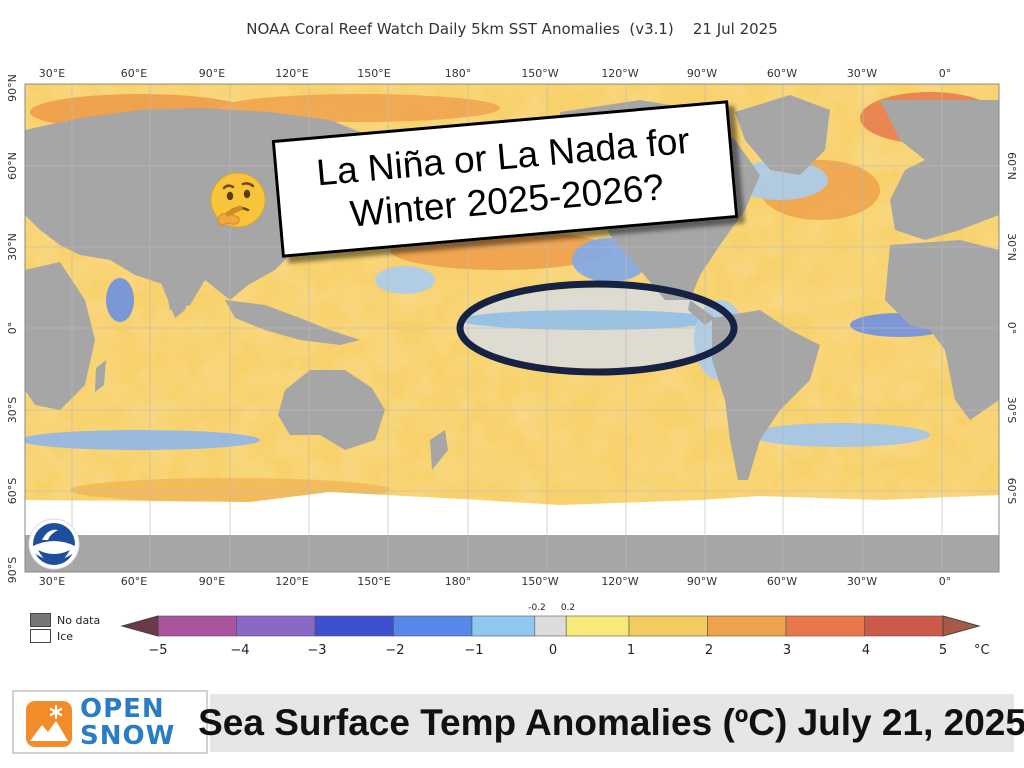  Describe the element at coordinates (12, 570) in the screenshot. I see `lat-label: 90°S` at that location.